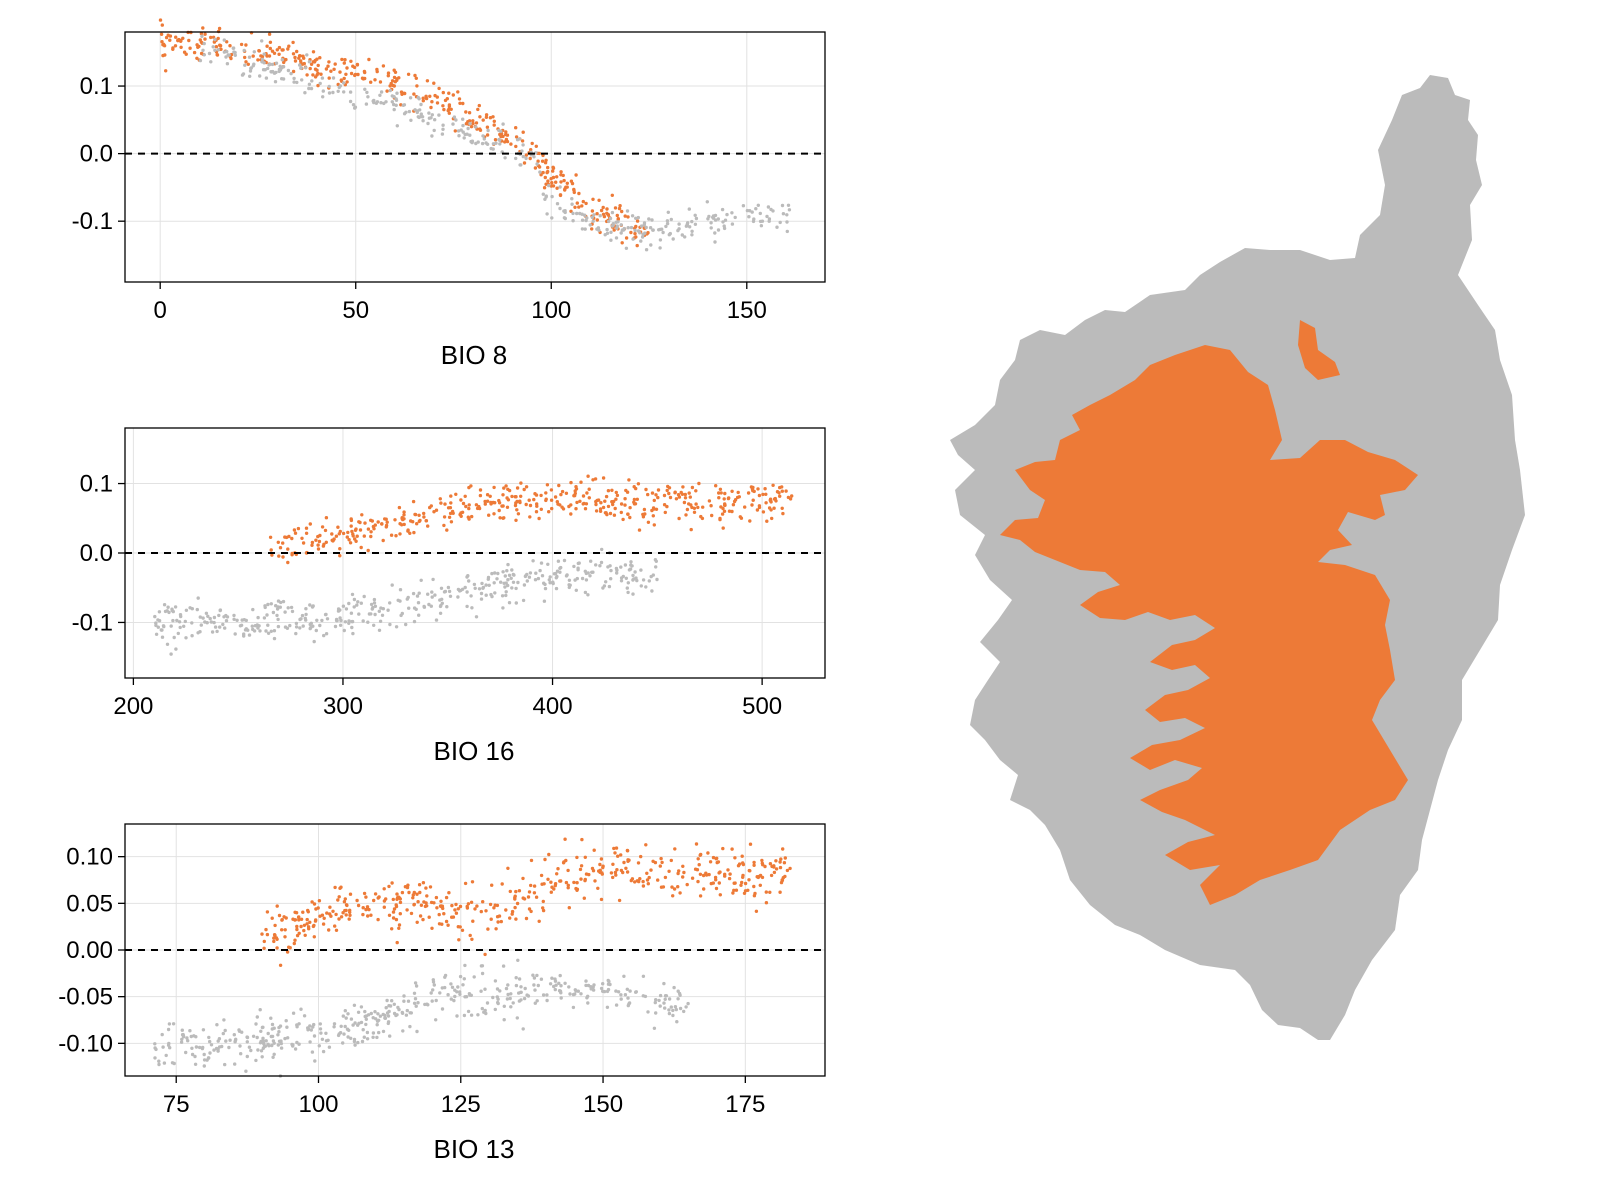  Describe the element at coordinates (96, 86) in the screenshot. I see `y-tick-label: 0.1` at that location.